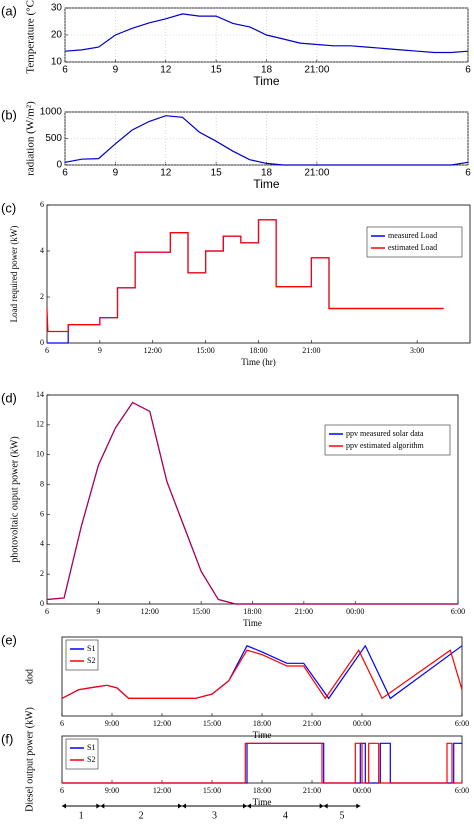 The image size is (474, 824). I want to click on panel-label: (a), so click(9, 10).